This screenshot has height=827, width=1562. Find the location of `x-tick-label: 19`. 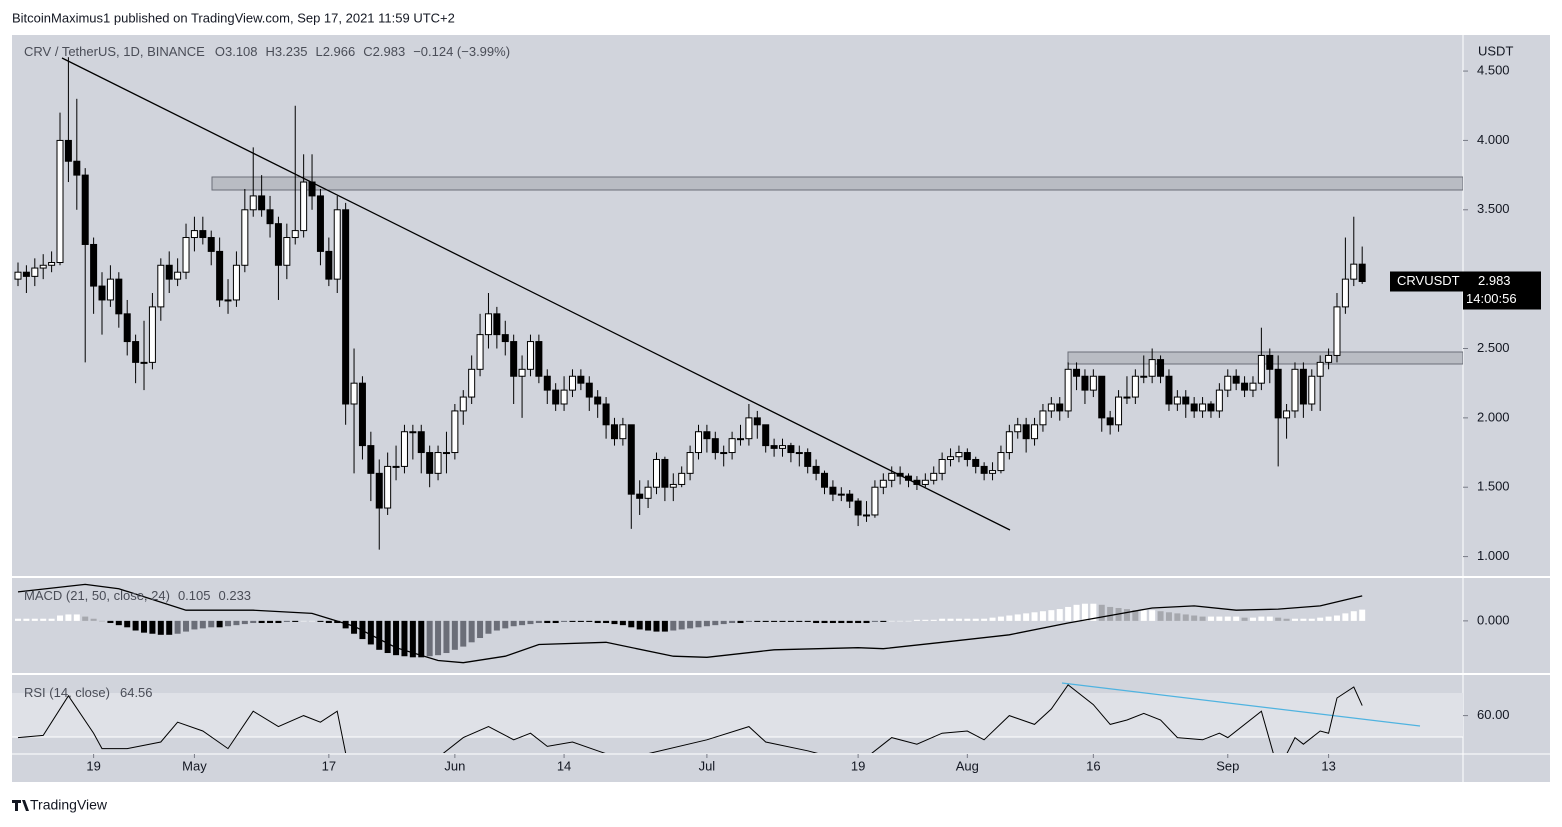

x-tick-label: 19 is located at coordinates (93, 765).